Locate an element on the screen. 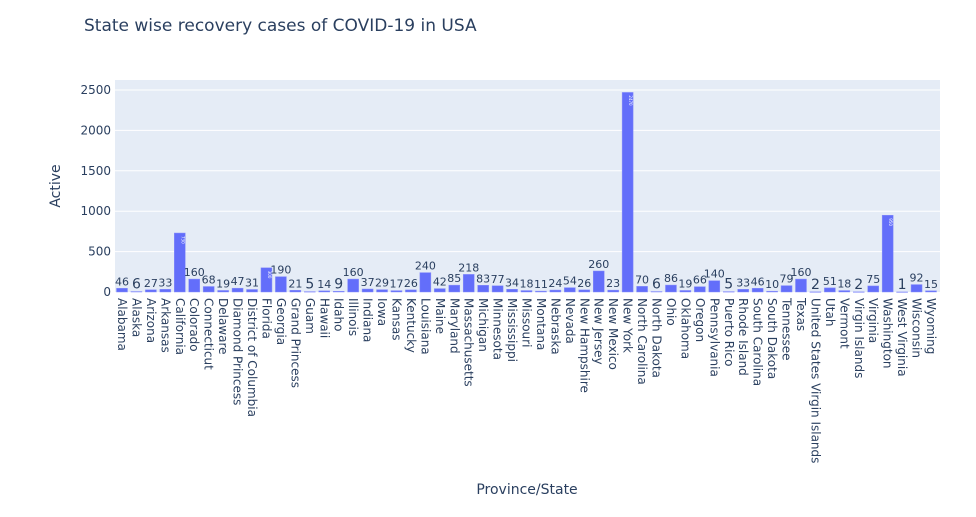  x-tick-label: Kansas is located at coordinates (396, 319).